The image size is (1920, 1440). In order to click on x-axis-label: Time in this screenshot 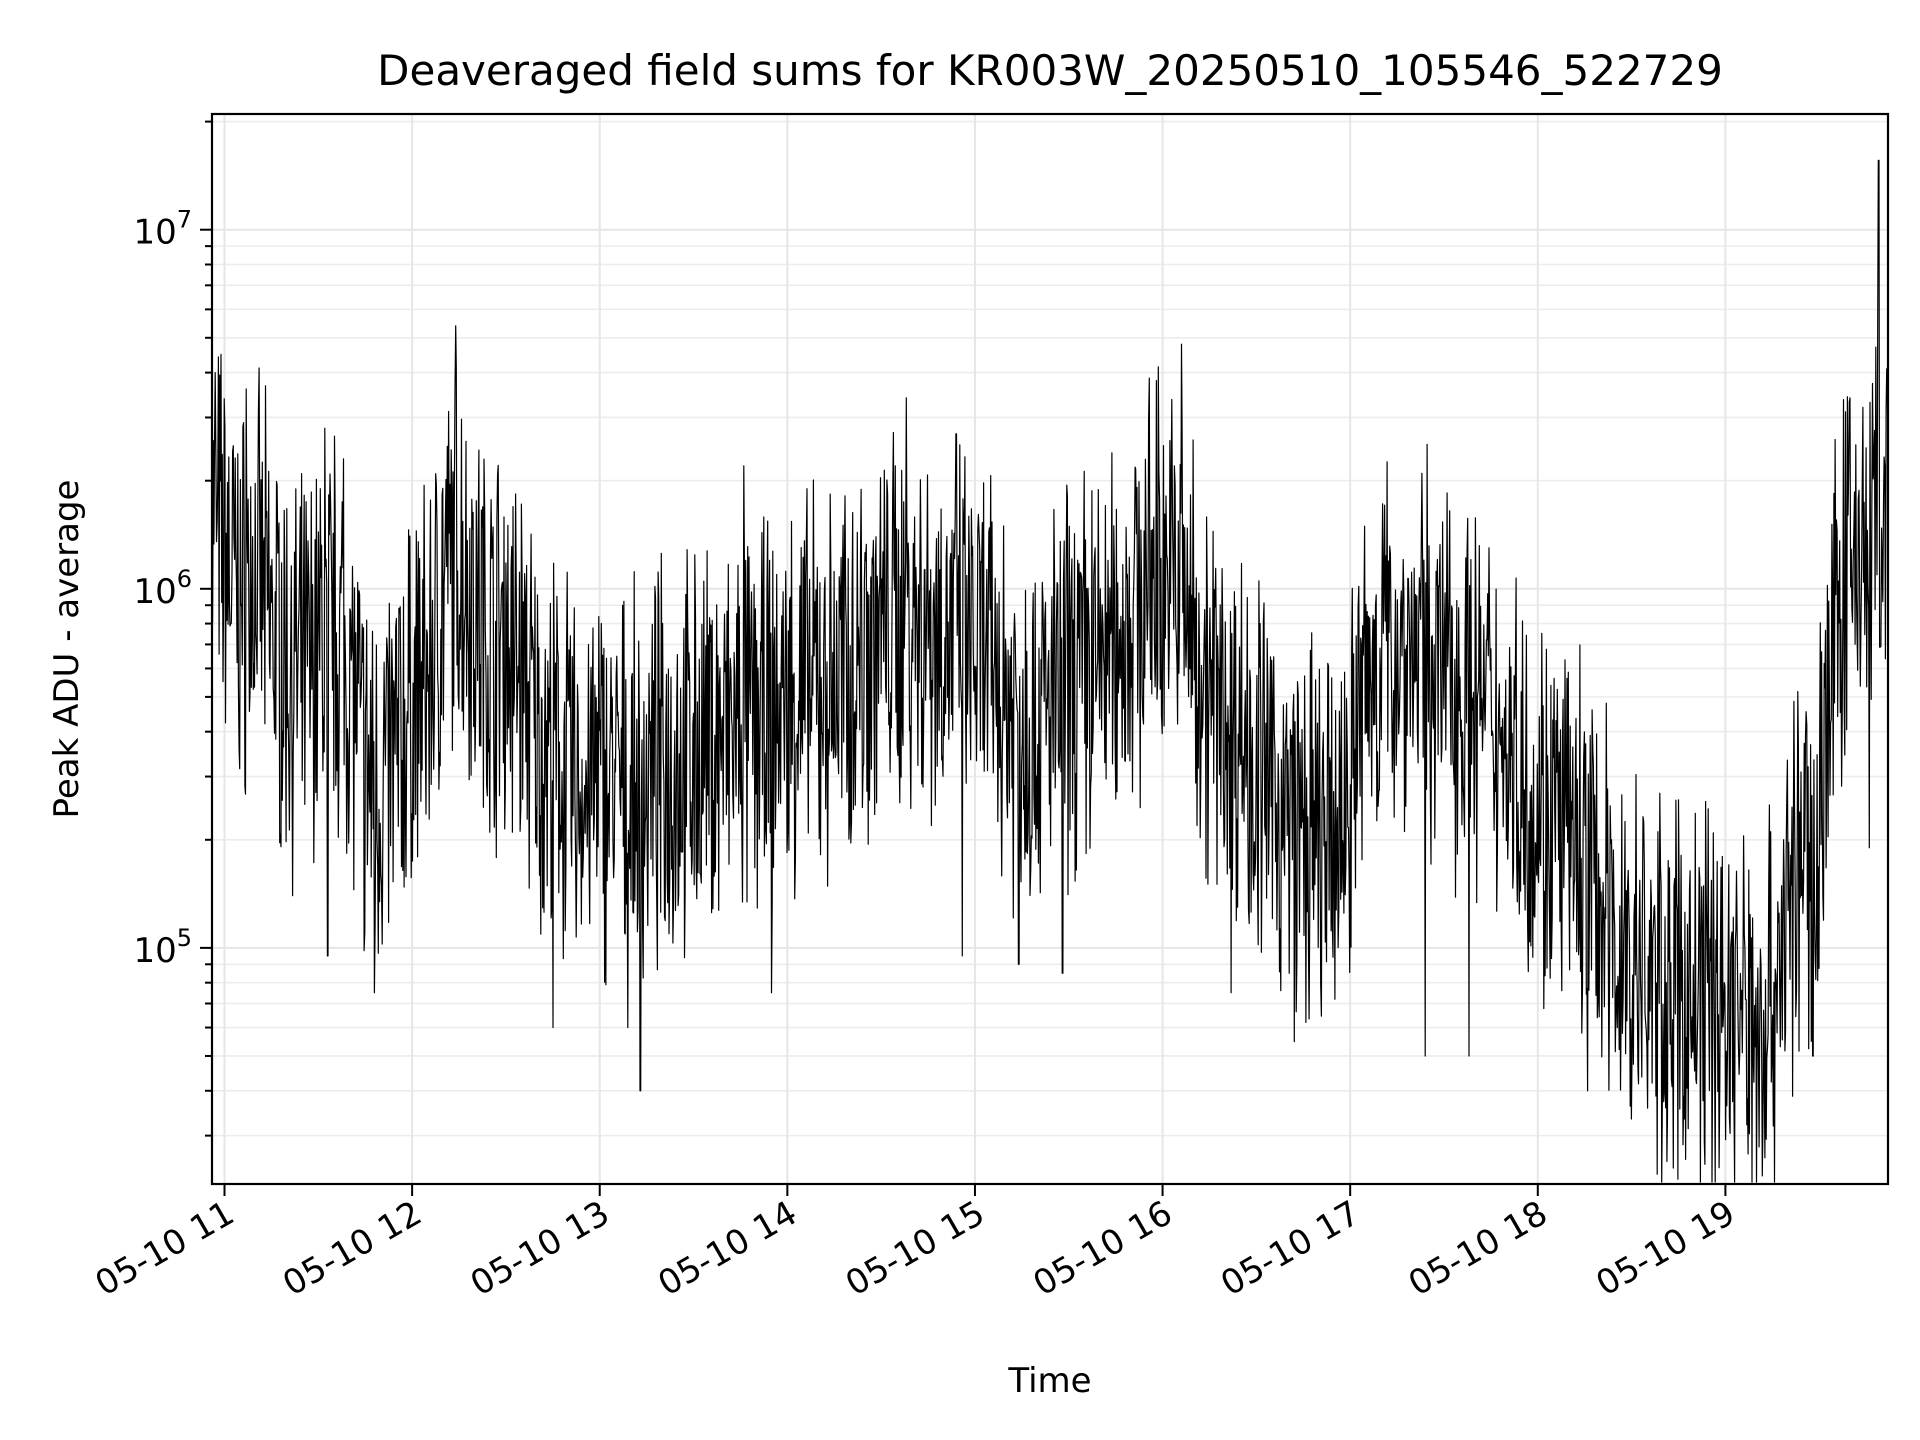, I will do `click(1049, 1381)`.